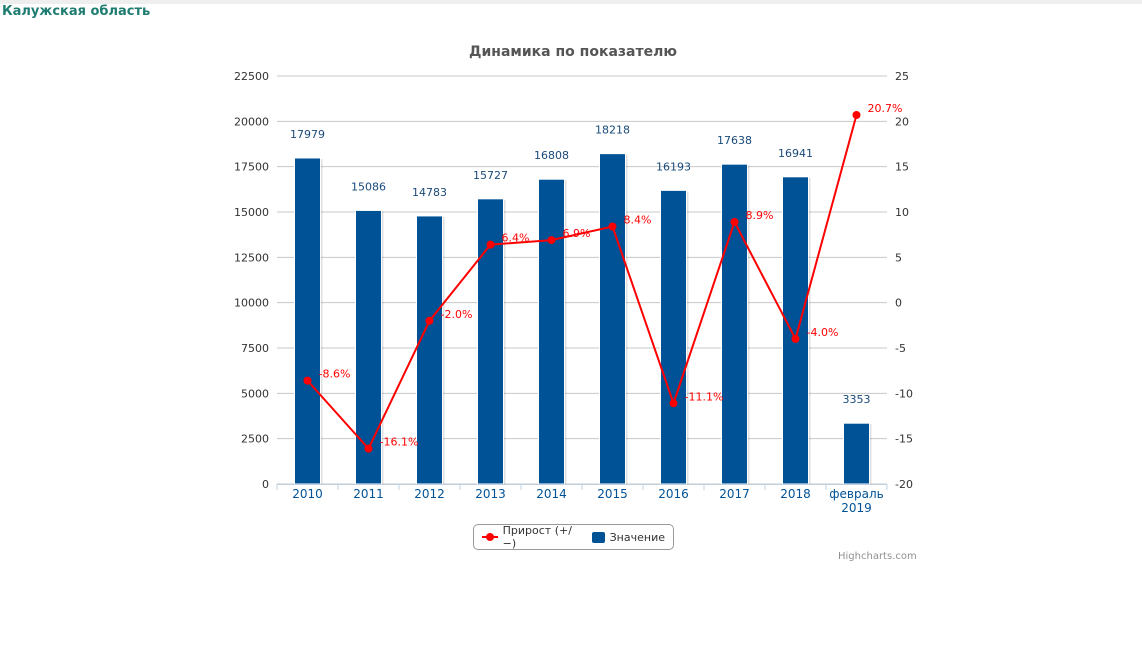 This screenshot has height=650, width=1142. Describe the element at coordinates (537, 537) in the screenshot. I see `legend-label-growth: Прирост (+/−)` at that location.